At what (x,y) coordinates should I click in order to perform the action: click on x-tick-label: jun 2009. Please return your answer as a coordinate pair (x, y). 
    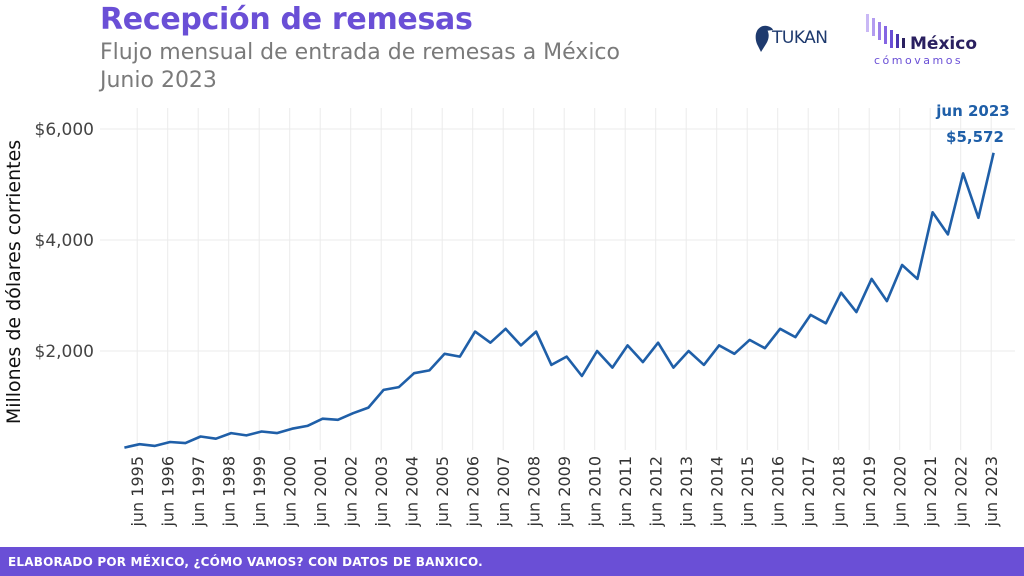
    Looking at the image, I should click on (564, 492).